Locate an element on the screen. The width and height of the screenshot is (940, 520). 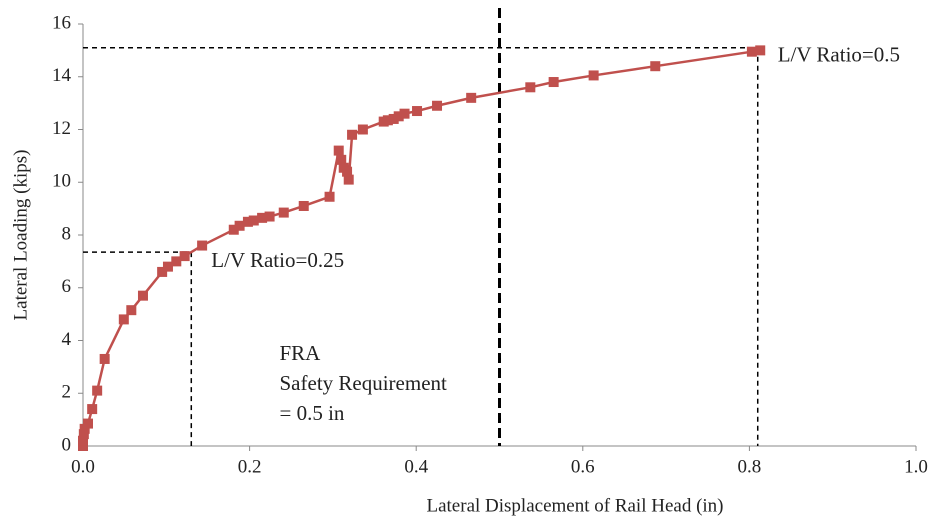
y-tick-label: 14 is located at coordinates (62, 75).